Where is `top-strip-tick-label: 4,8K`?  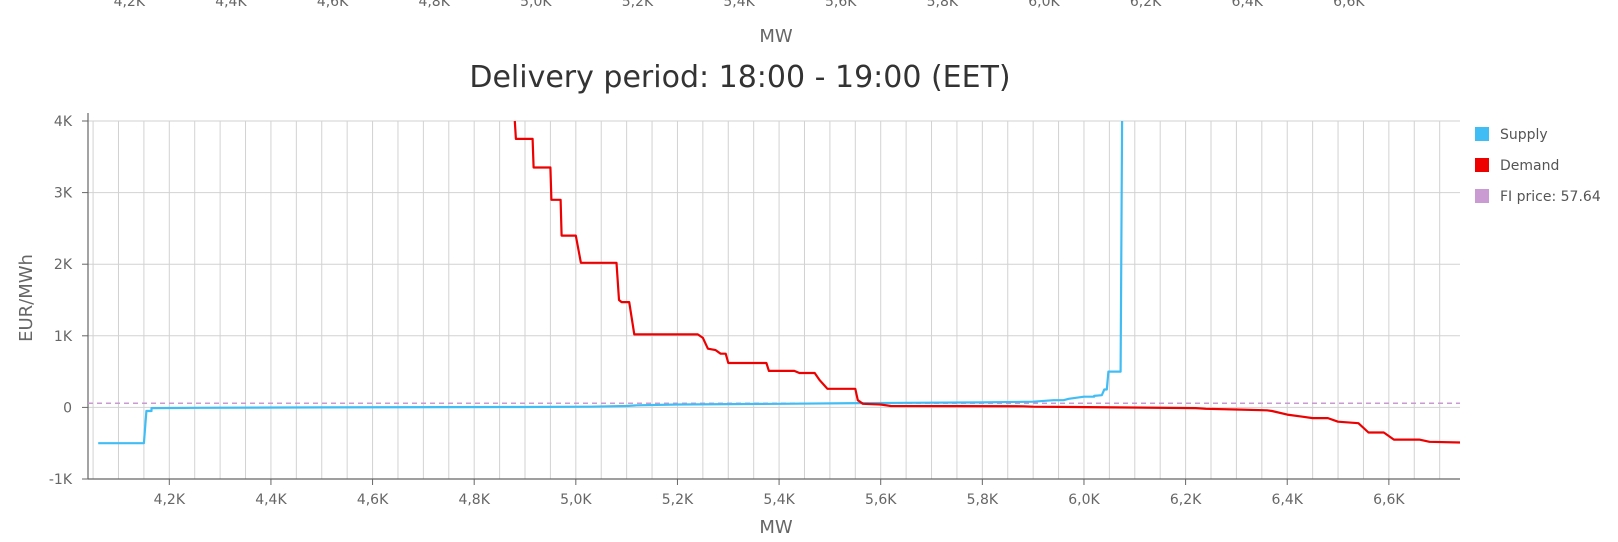 top-strip-tick-label: 4,8K is located at coordinates (434, 5).